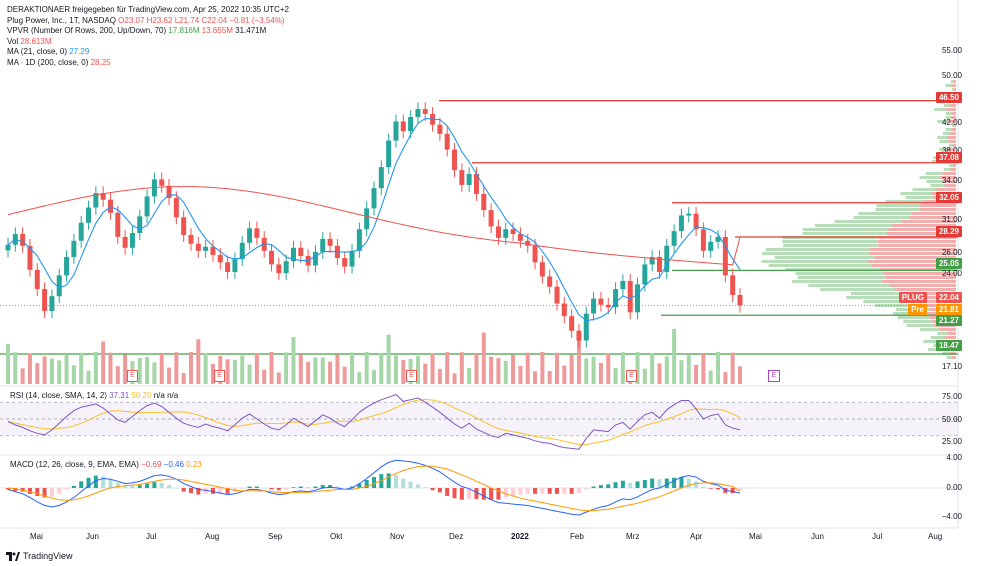 The height and width of the screenshot is (566, 1000). Describe the element at coordinates (148, 63) in the screenshot. I see `ma200-line: MA ∙ 1D (200, close, 0) 28.25` at that location.